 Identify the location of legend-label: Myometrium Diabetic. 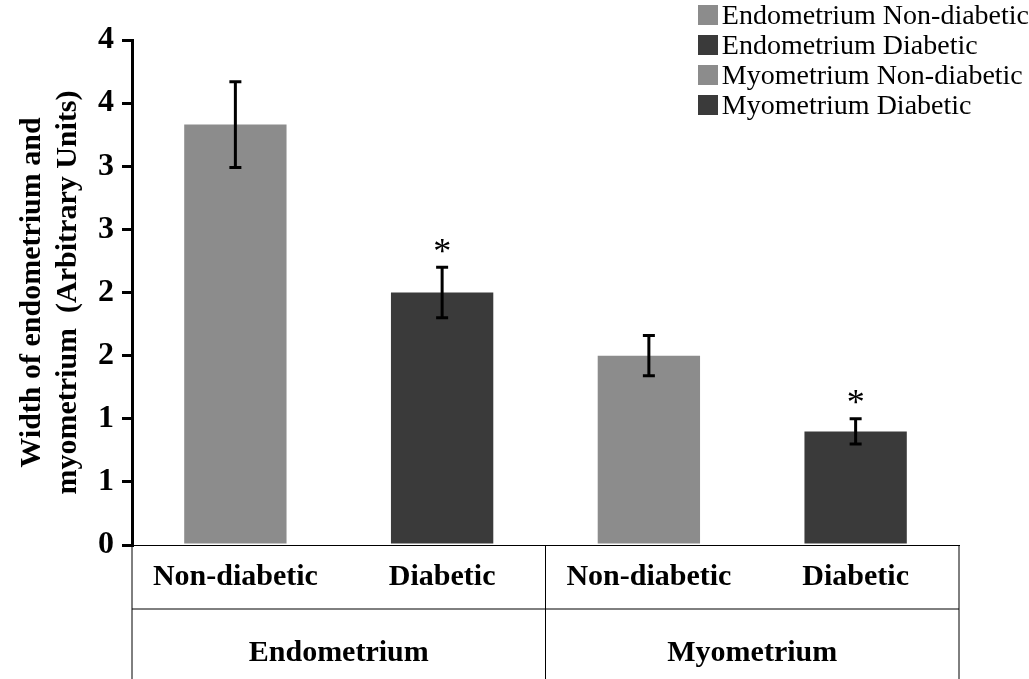
(846, 104).